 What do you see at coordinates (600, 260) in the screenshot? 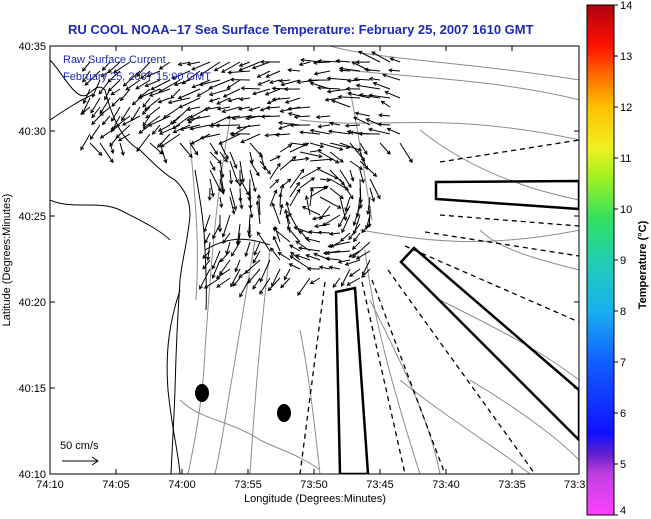
I see `colorbar` at bounding box center [600, 260].